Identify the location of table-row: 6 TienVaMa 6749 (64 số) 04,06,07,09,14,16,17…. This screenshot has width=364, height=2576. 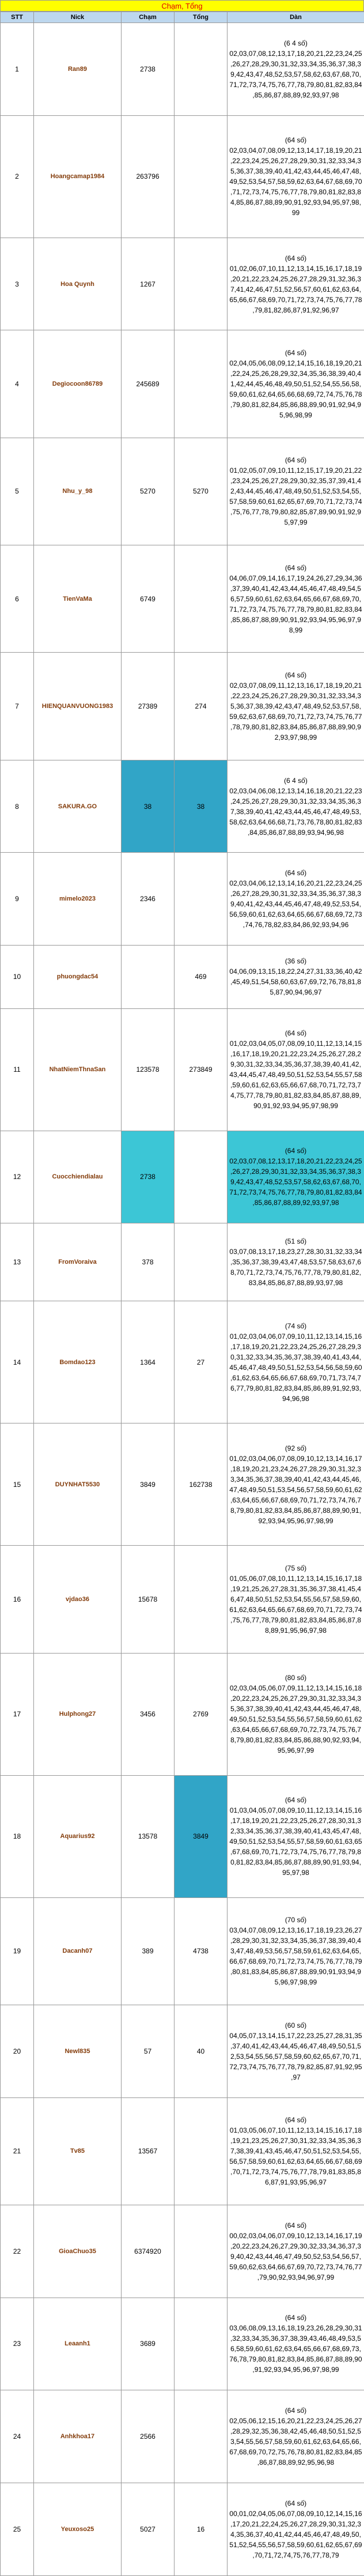
(182, 599).